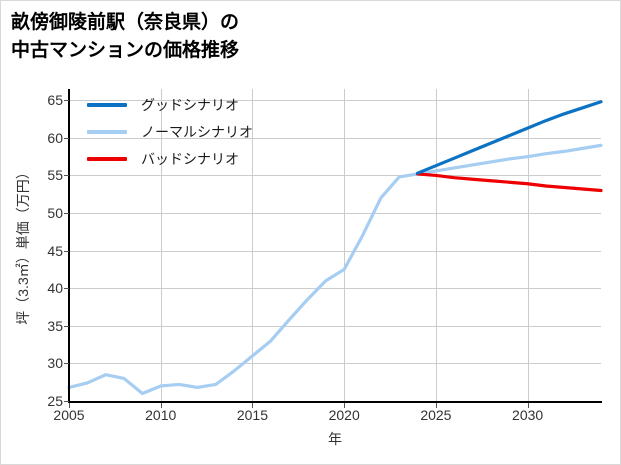 This screenshot has height=465, width=621. I want to click on y-tick-label: 60, so click(55, 137).